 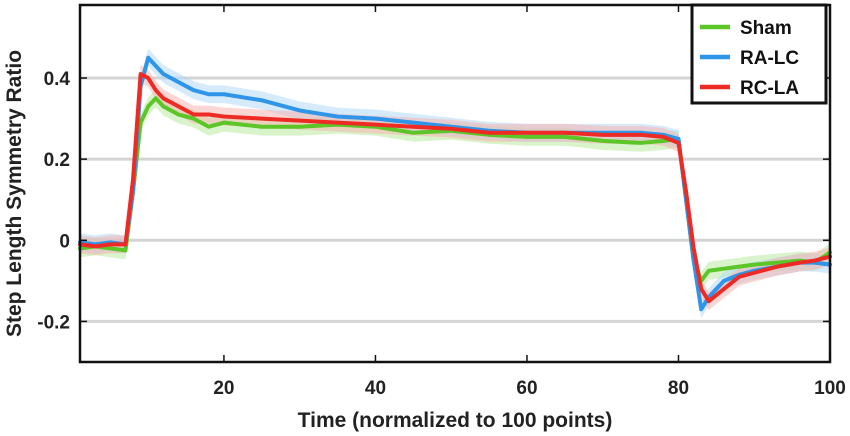 What do you see at coordinates (64, 241) in the screenshot?
I see `y-tick-label: 0` at bounding box center [64, 241].